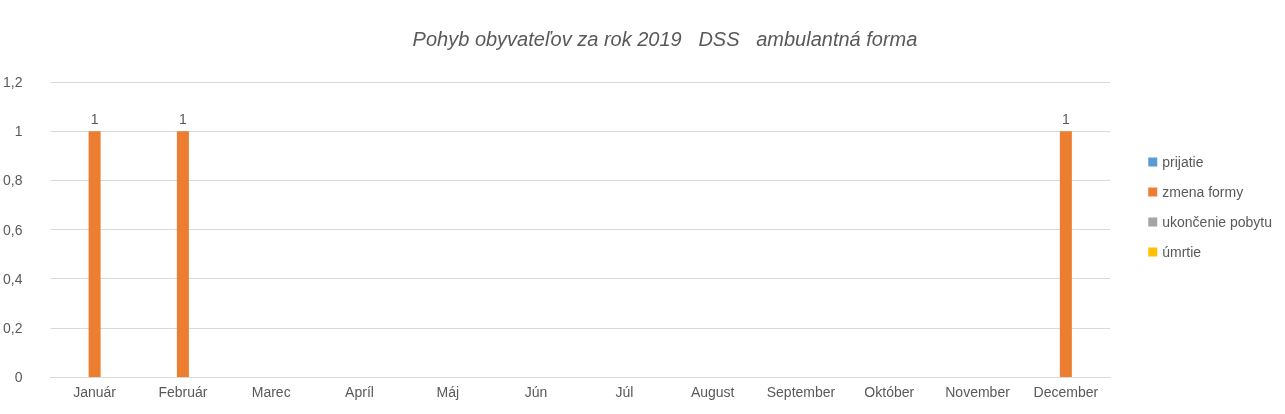 Image resolution: width=1285 pixels, height=414 pixels. Describe the element at coordinates (624, 392) in the screenshot. I see `x-tick-label: Júl` at that location.